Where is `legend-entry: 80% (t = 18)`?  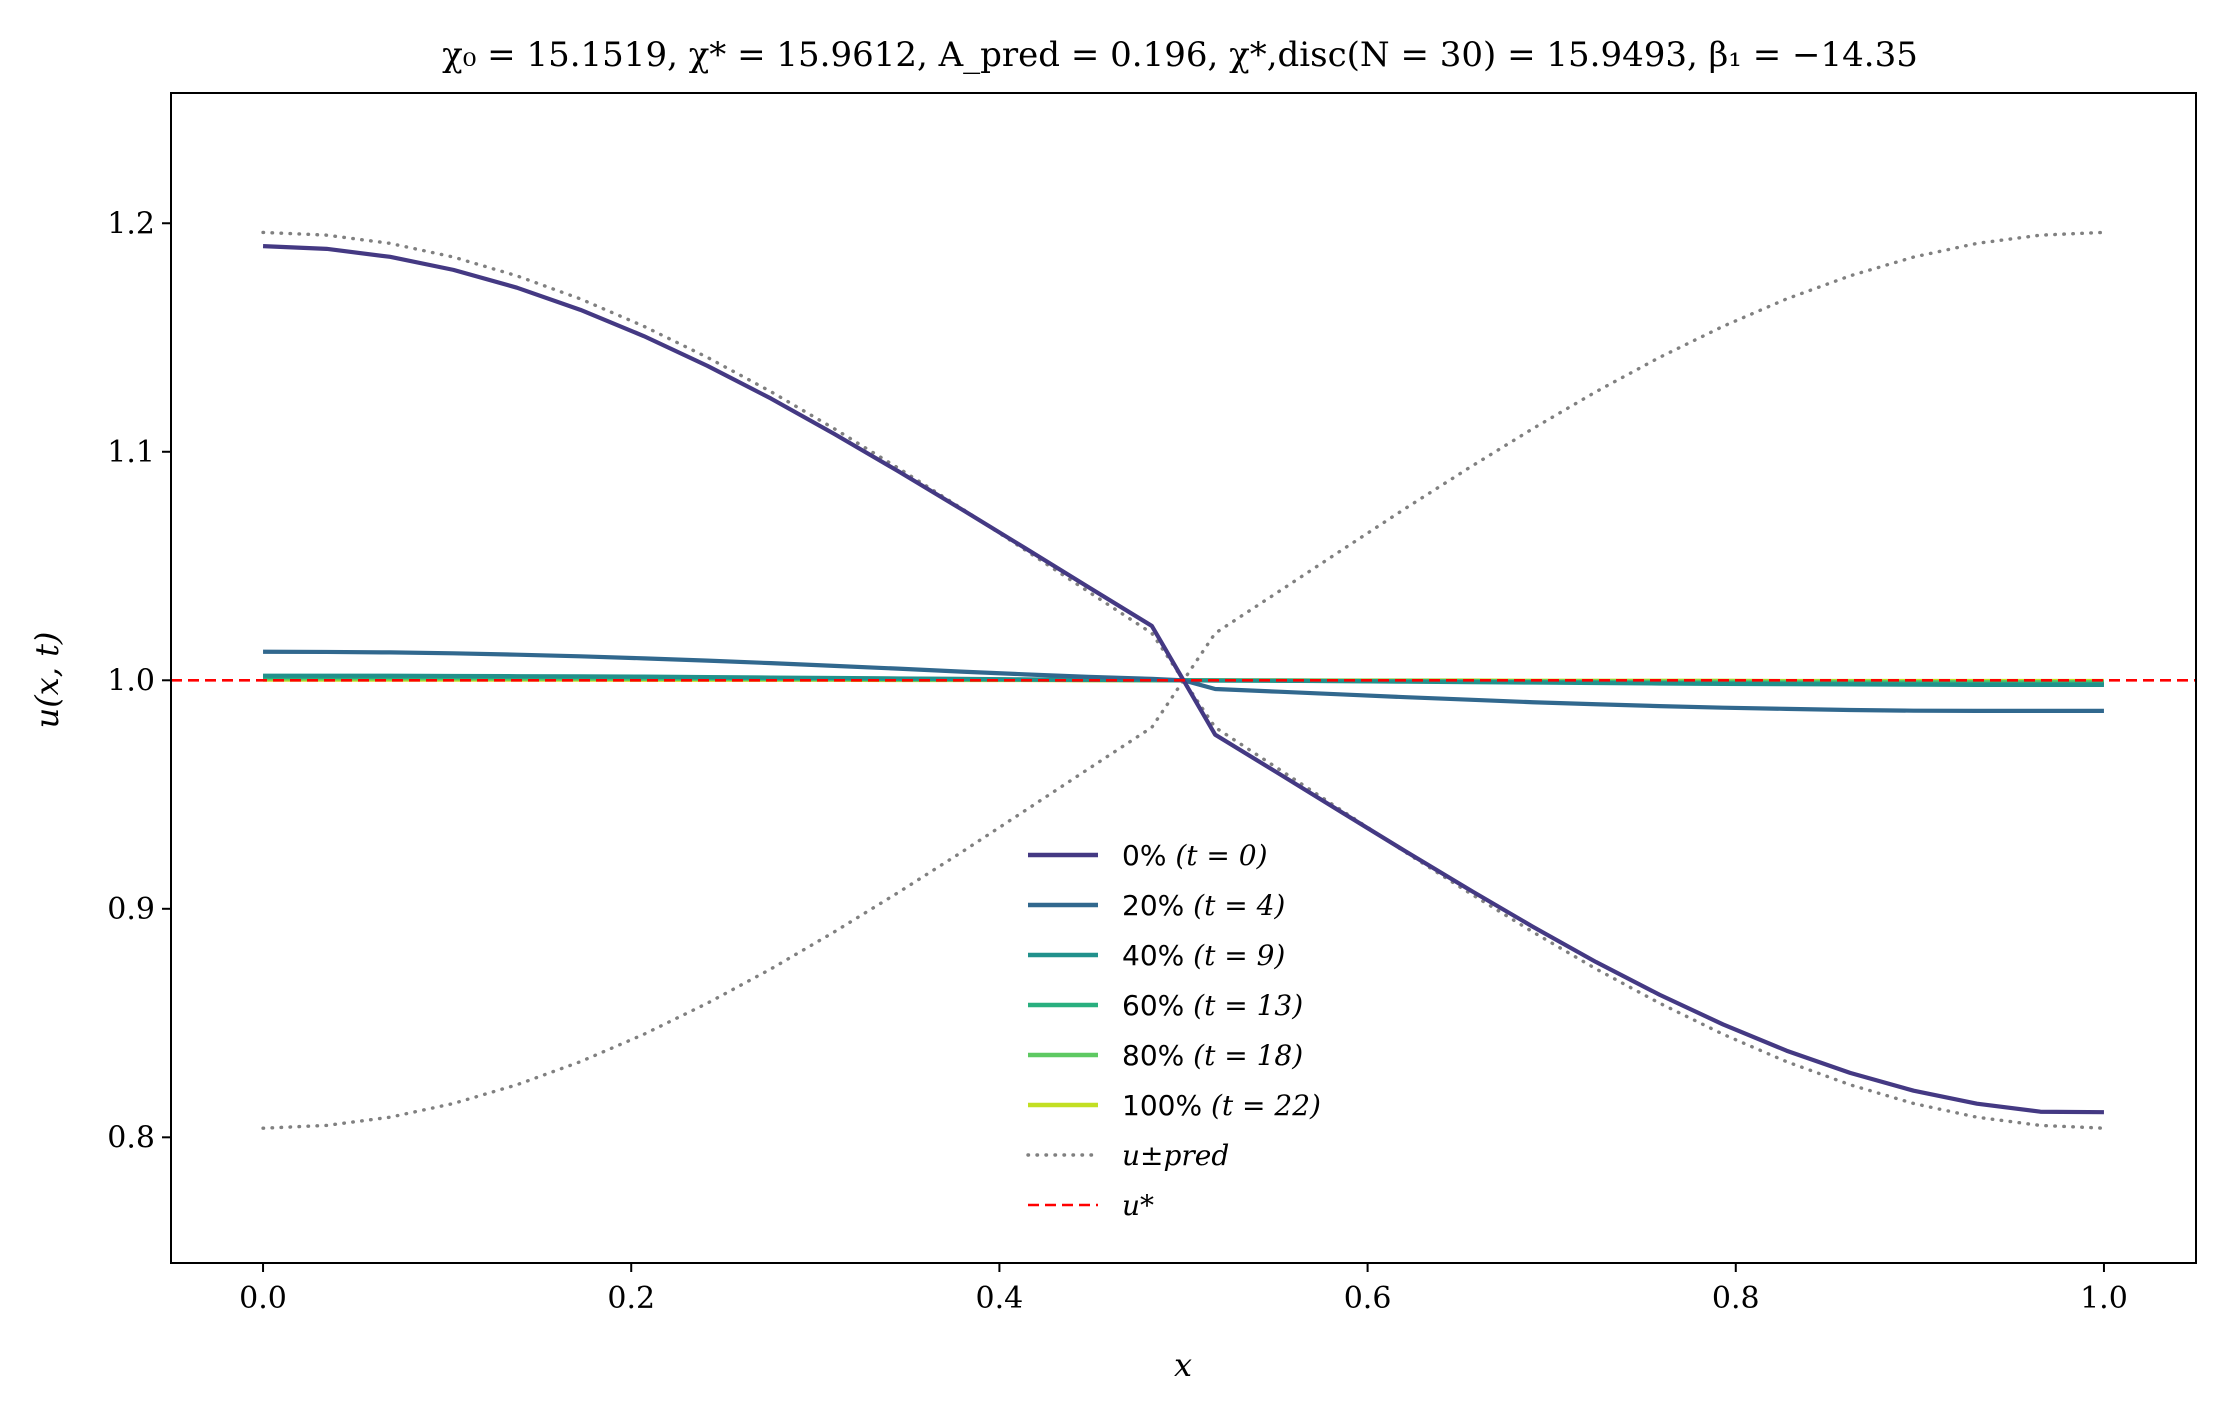 legend-entry: 80% (t = 18) is located at coordinates (1165, 1055).